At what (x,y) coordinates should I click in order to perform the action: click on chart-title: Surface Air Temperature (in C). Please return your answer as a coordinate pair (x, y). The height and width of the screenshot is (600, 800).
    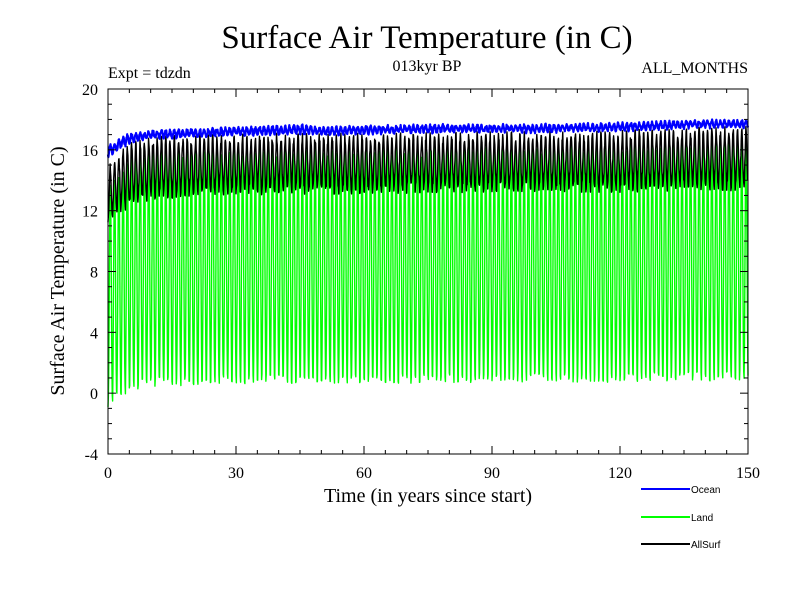
    Looking at the image, I should click on (426, 38).